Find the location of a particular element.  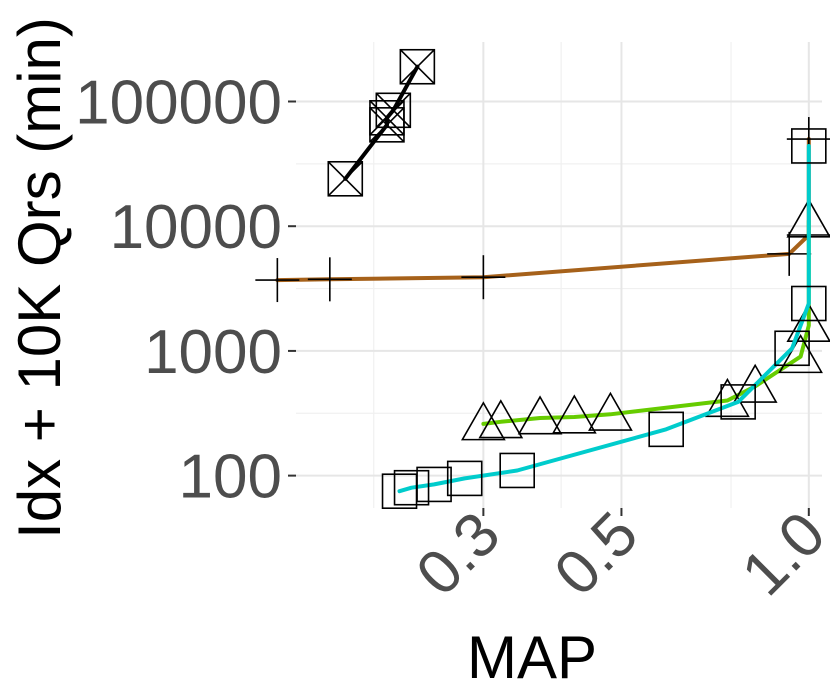

series-markers is located at coordinates (381, 122).